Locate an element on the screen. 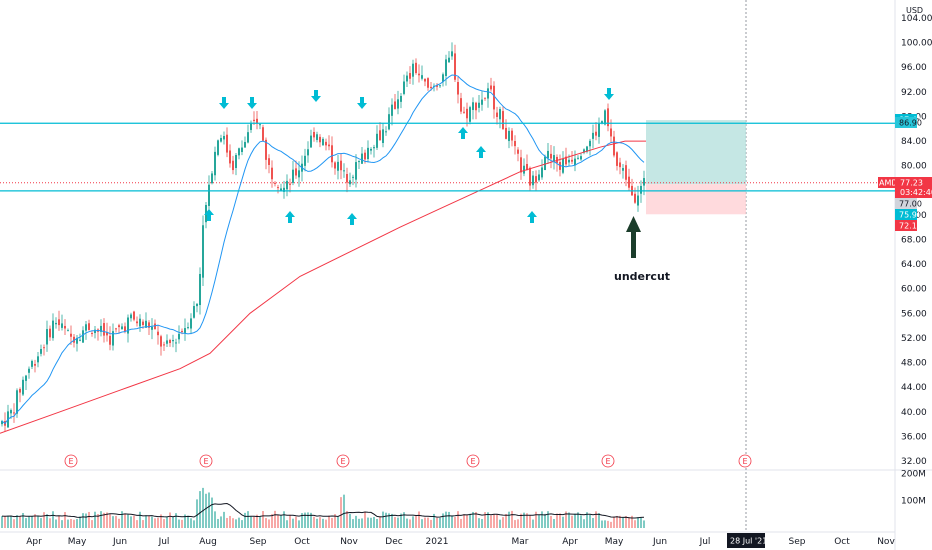 This screenshot has width=932, height=550. time-tick-label: Sep is located at coordinates (258, 542).